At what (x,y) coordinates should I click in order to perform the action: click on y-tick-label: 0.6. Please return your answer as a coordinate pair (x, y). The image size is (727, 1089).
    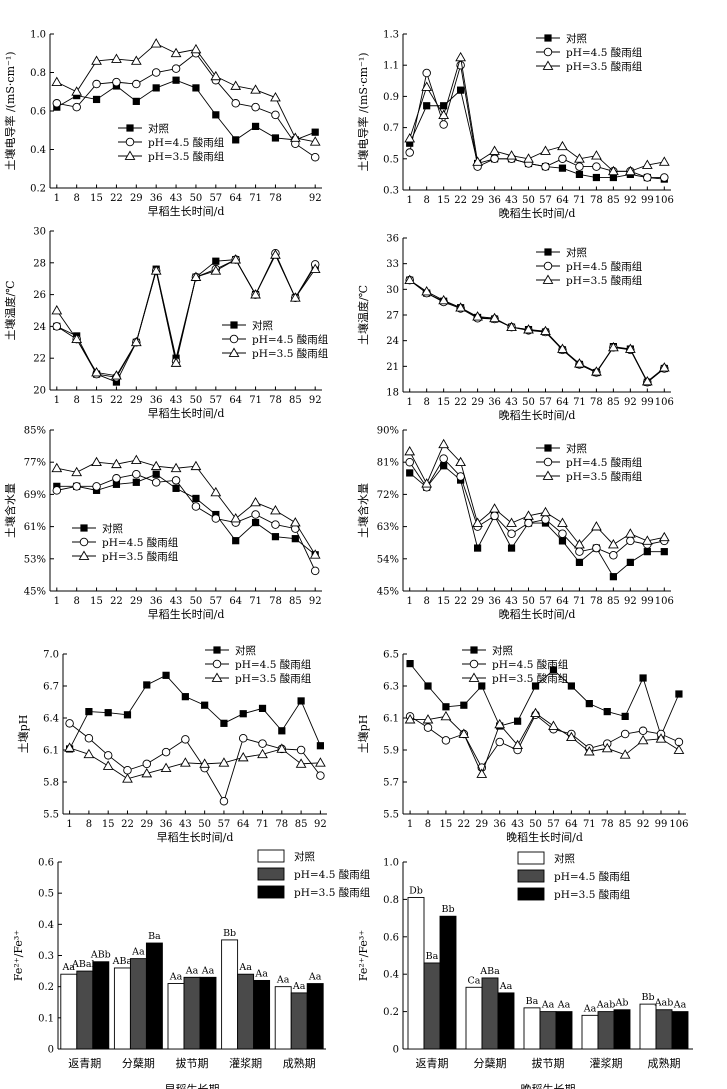
    Looking at the image, I should click on (46, 863).